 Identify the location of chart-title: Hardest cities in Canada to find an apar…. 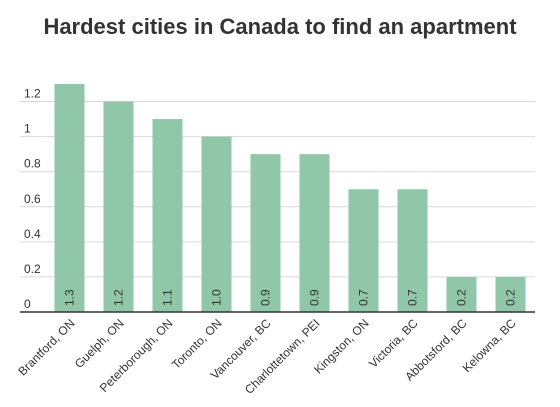
(280, 26).